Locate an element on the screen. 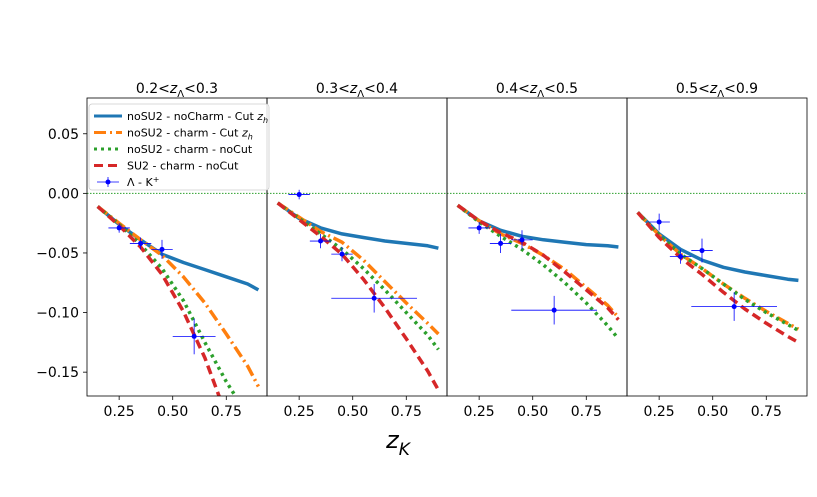  legend-label: SU2 - charm - noCut is located at coordinates (183, 166).